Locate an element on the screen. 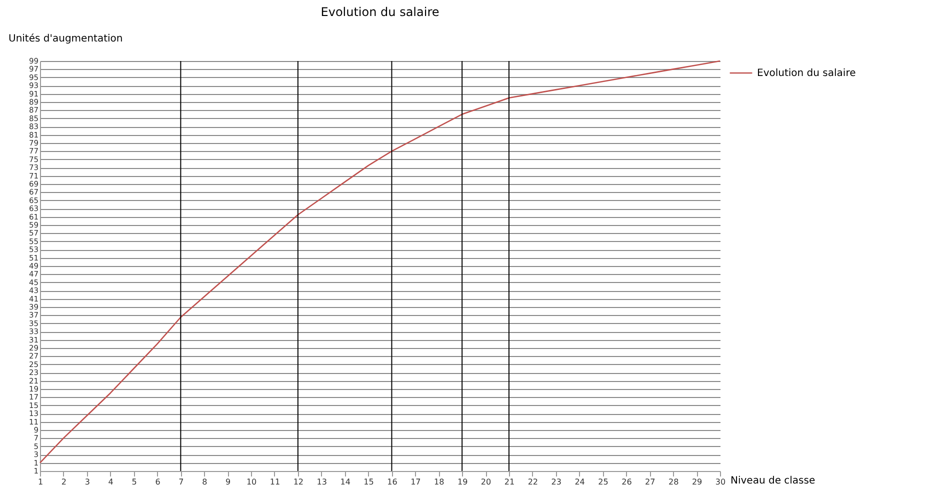 This screenshot has width=948, height=504. x-tick-label: 3 is located at coordinates (87, 482).